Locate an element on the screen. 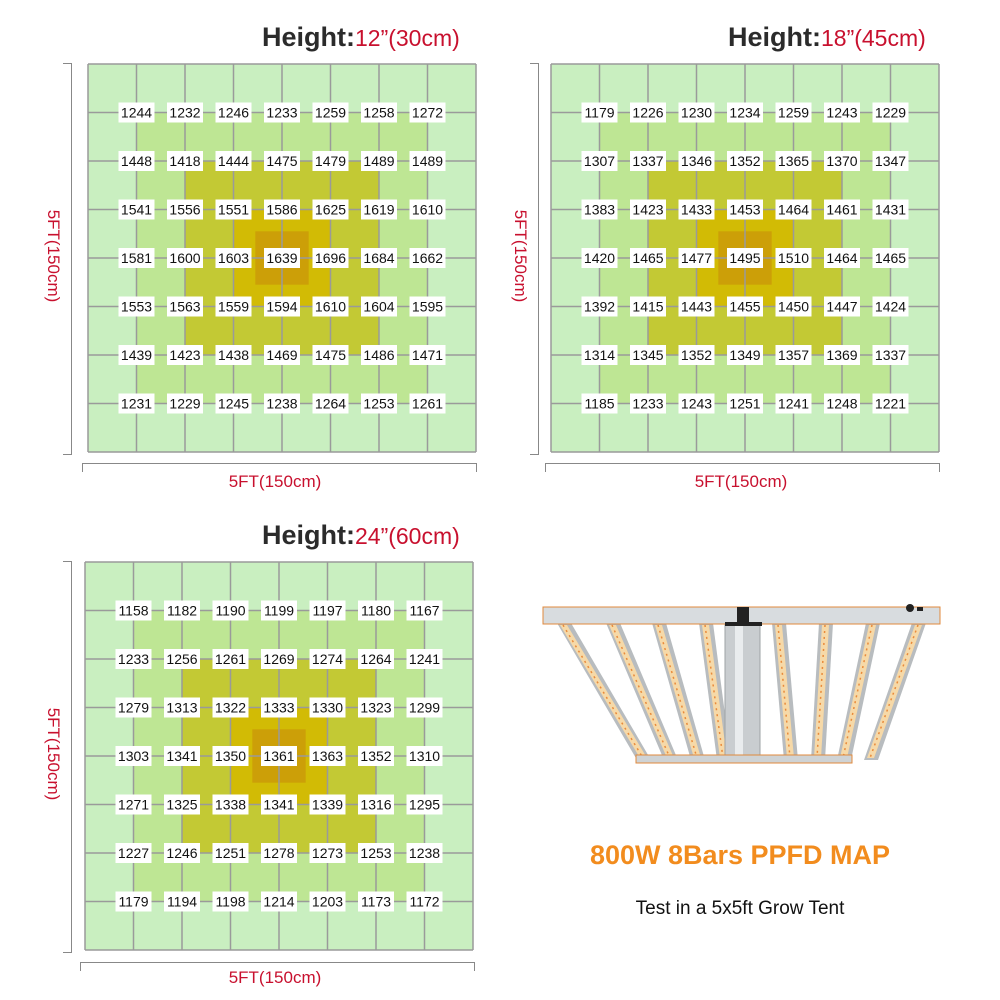 Image resolution: width=1000 pixels, height=1000 pixels. ppfd-data-label: 1586 is located at coordinates (282, 209).